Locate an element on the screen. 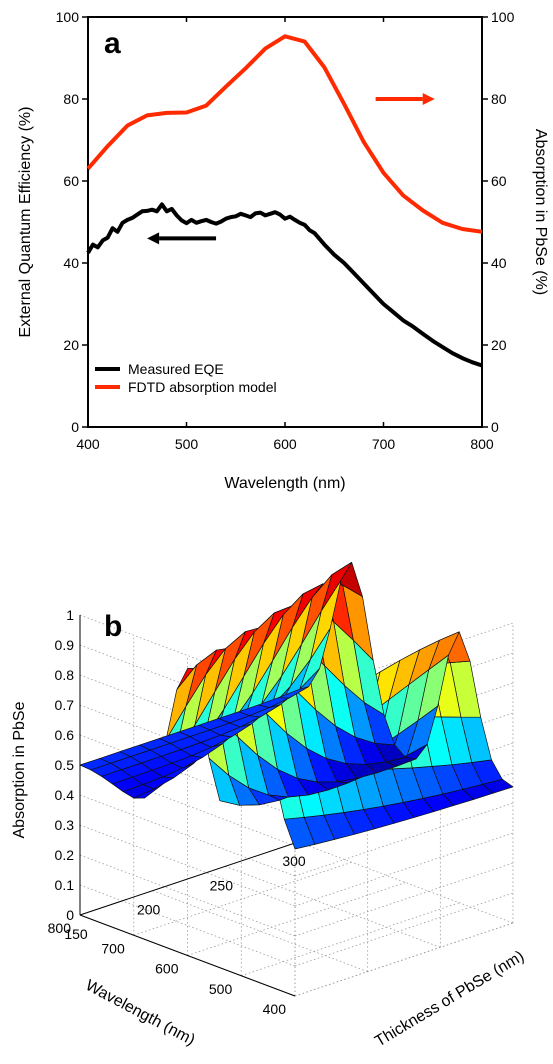  z-tick-label: 0.1 is located at coordinates (65, 885).